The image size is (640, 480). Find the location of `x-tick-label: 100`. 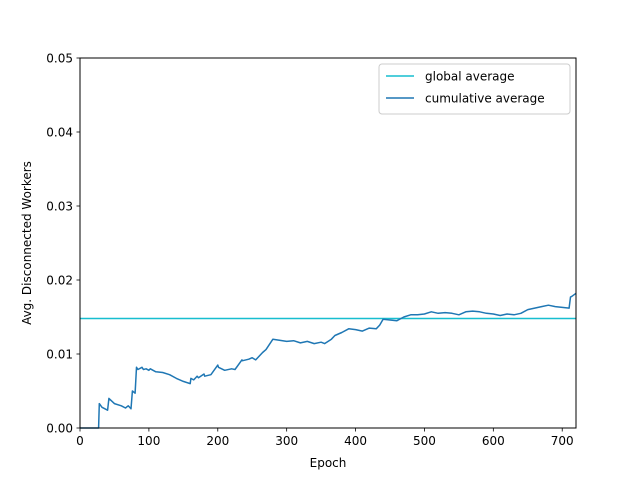

x-tick-label: 100 is located at coordinates (148, 441).